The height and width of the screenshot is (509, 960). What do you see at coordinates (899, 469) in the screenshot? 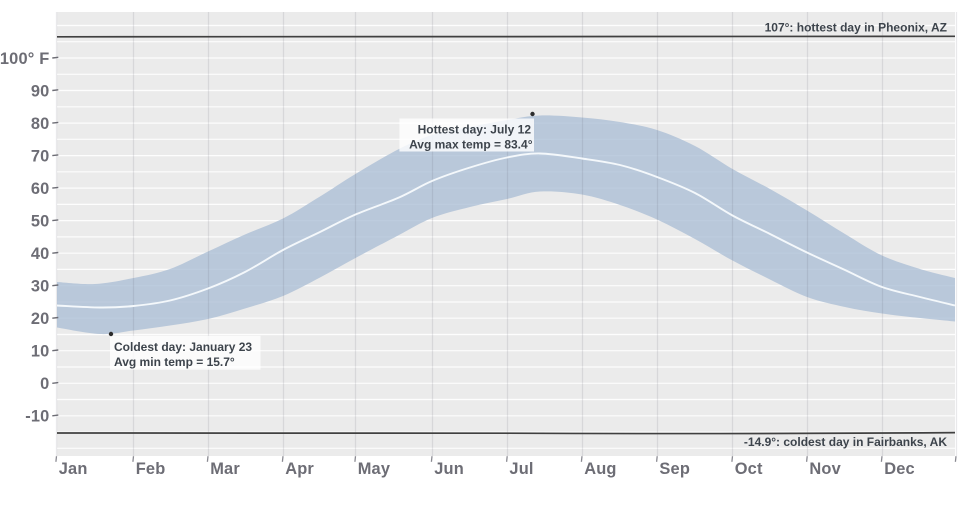
I see `svg-text: Dec` at bounding box center [899, 469].